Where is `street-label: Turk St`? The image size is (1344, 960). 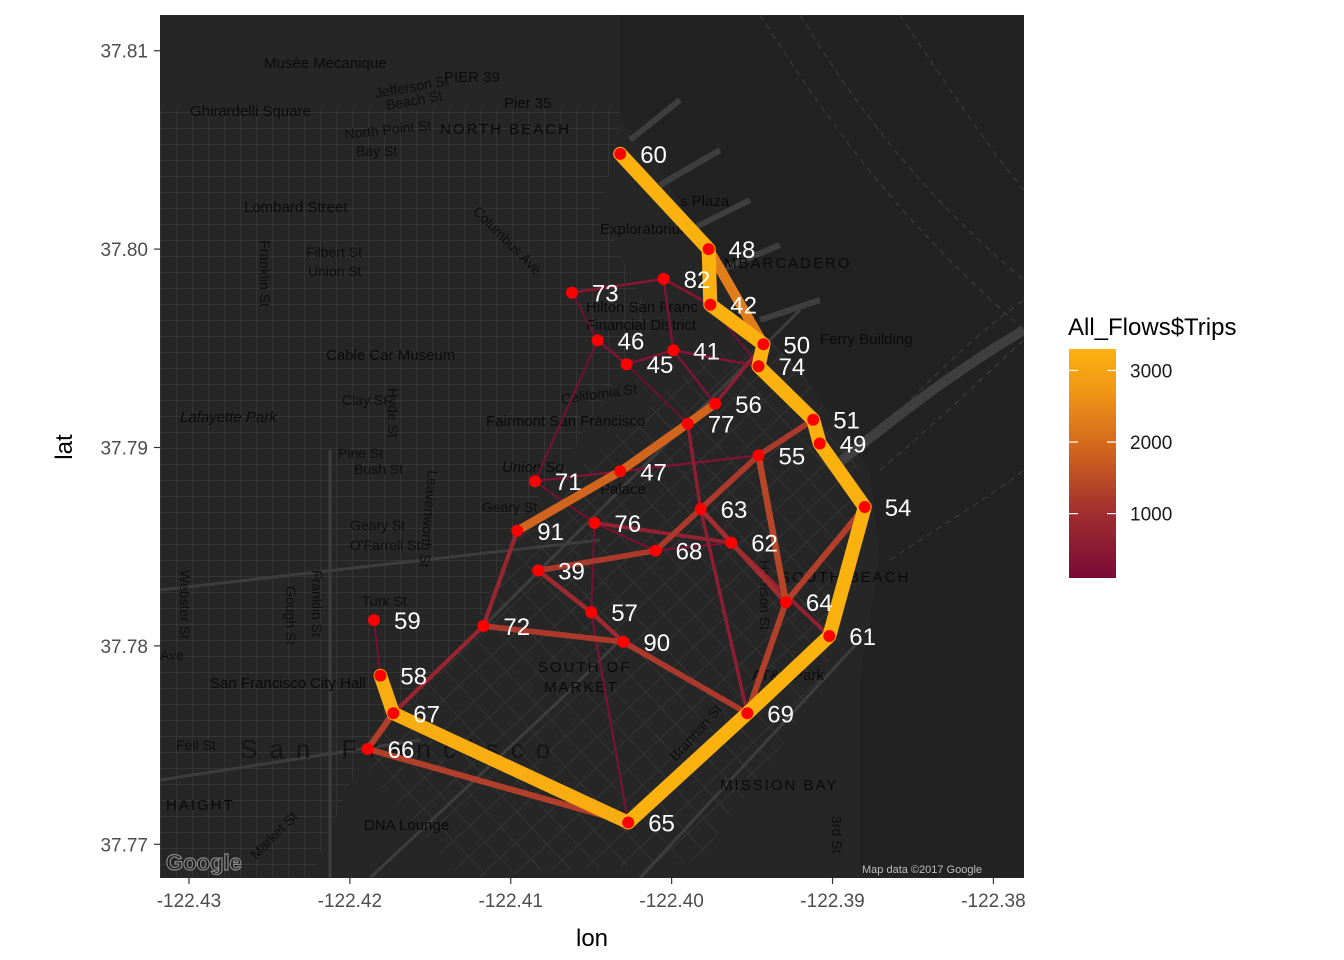 street-label: Turk St is located at coordinates (384, 601).